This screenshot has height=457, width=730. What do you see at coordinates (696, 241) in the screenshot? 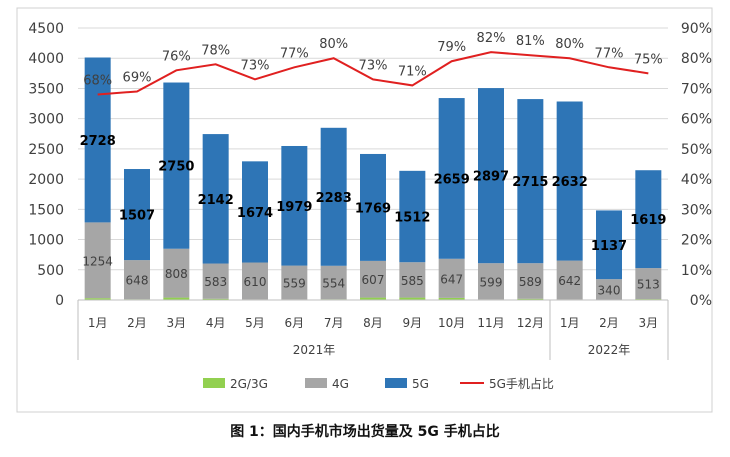
I see `y-right-tick-label: 20%` at bounding box center [696, 241].